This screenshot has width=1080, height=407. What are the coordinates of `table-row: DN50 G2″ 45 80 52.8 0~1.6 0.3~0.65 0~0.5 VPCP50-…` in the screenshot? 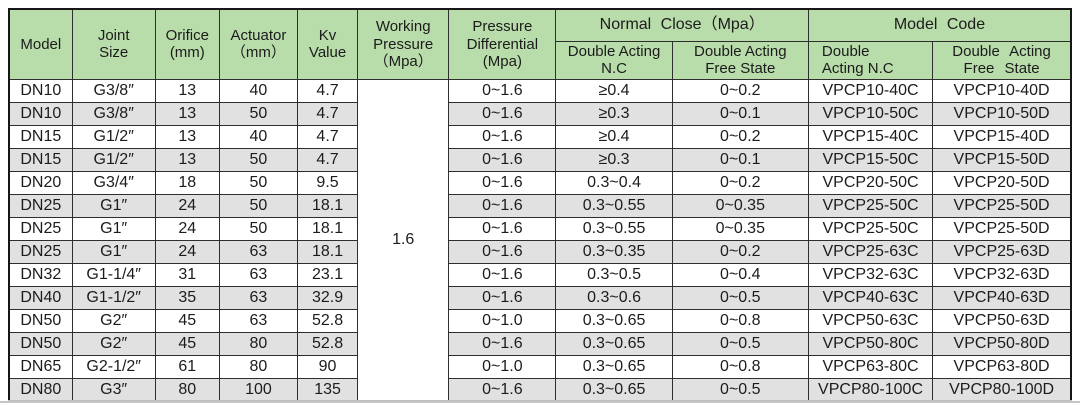 It's located at (540, 343).